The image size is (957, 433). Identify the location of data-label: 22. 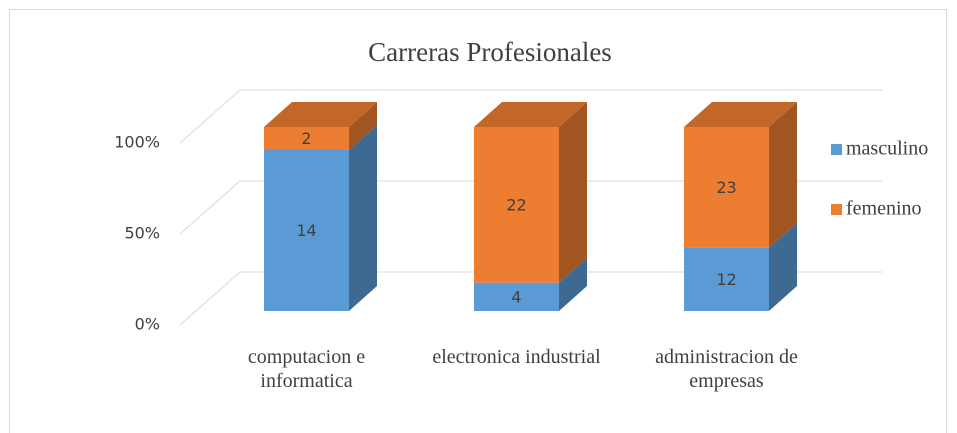
(516, 204).